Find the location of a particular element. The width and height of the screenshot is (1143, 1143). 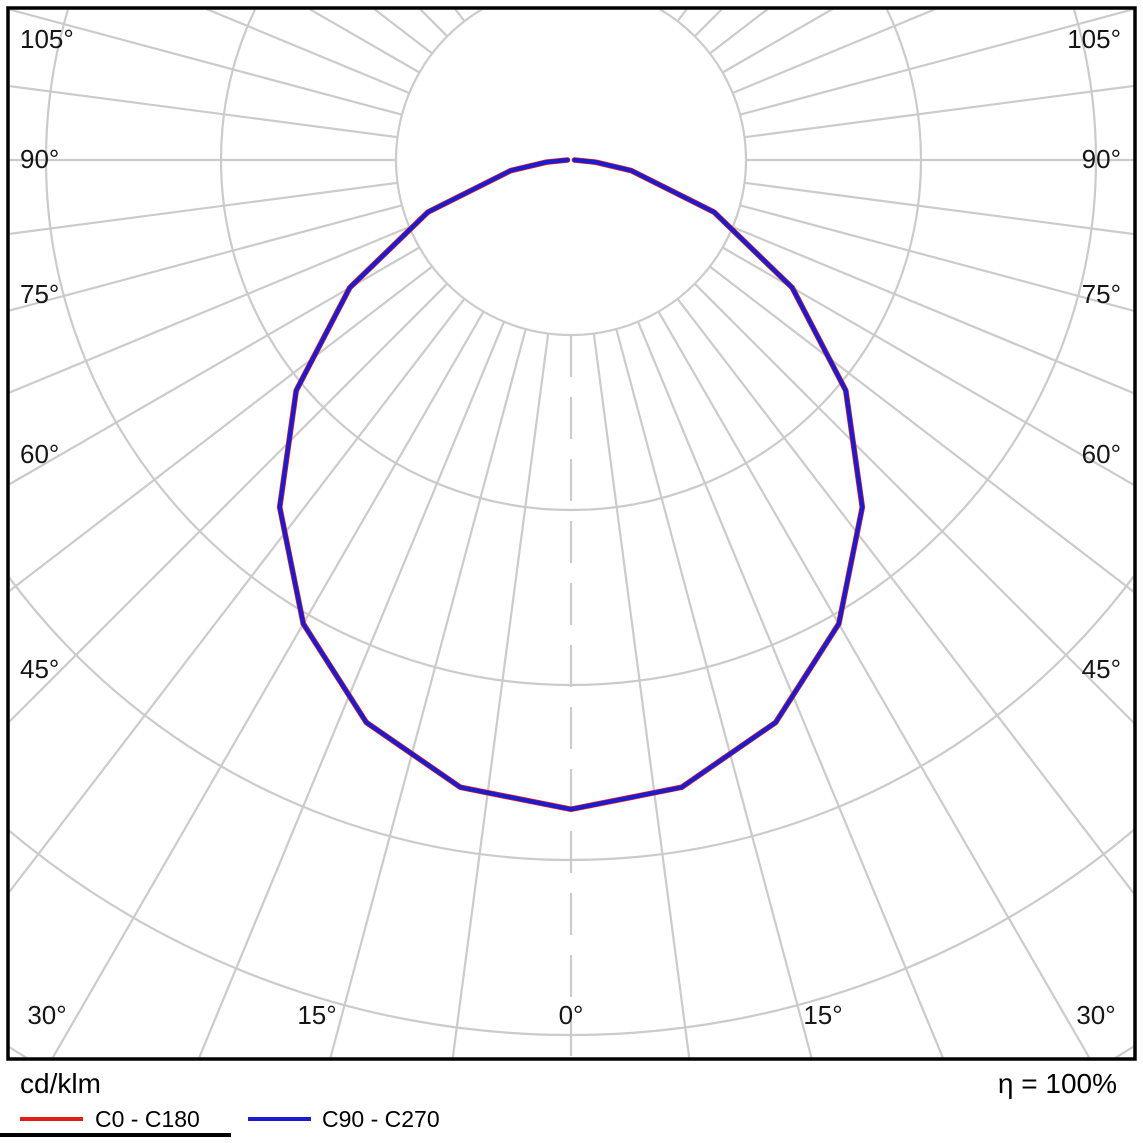

axis-label-left-75: 75° is located at coordinates (40, 294).